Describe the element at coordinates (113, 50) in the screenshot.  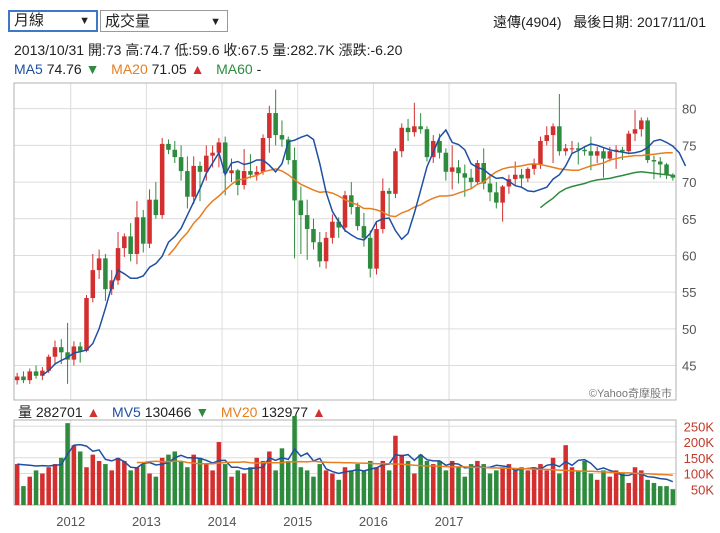
I see `open-value: 73` at that location.